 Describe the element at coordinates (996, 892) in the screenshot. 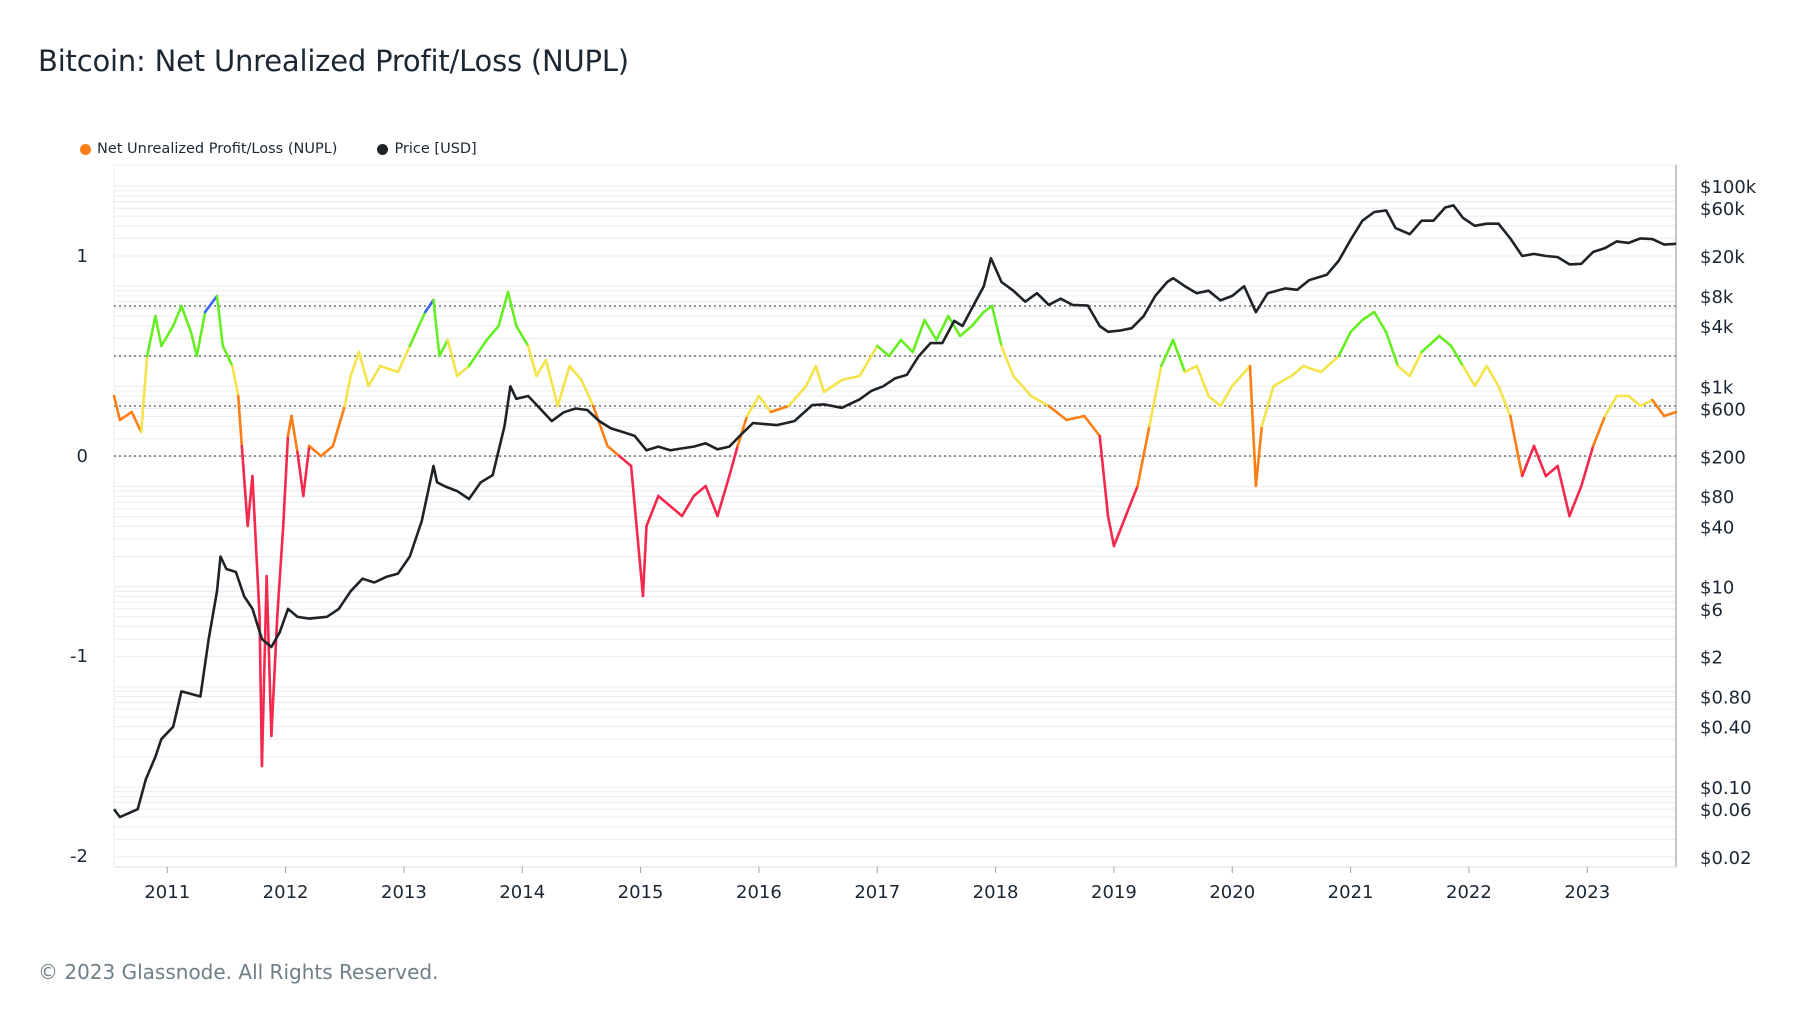

I see `x-tick-label: 2018` at that location.